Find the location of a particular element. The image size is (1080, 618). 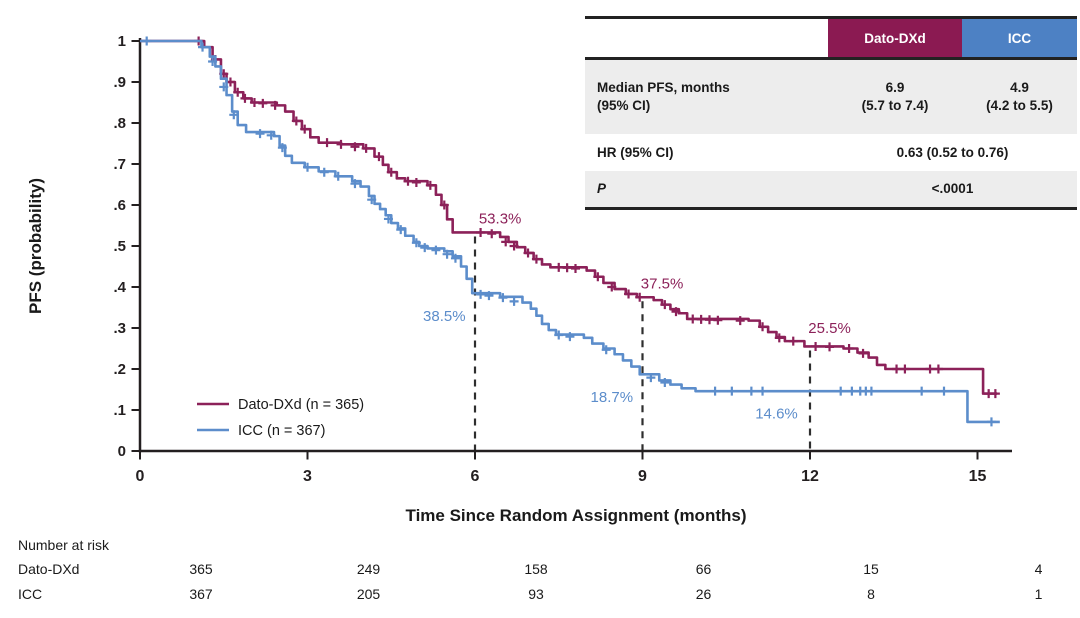

legend-label-dato: Dato-DXd (n = 365) is located at coordinates (301, 405).